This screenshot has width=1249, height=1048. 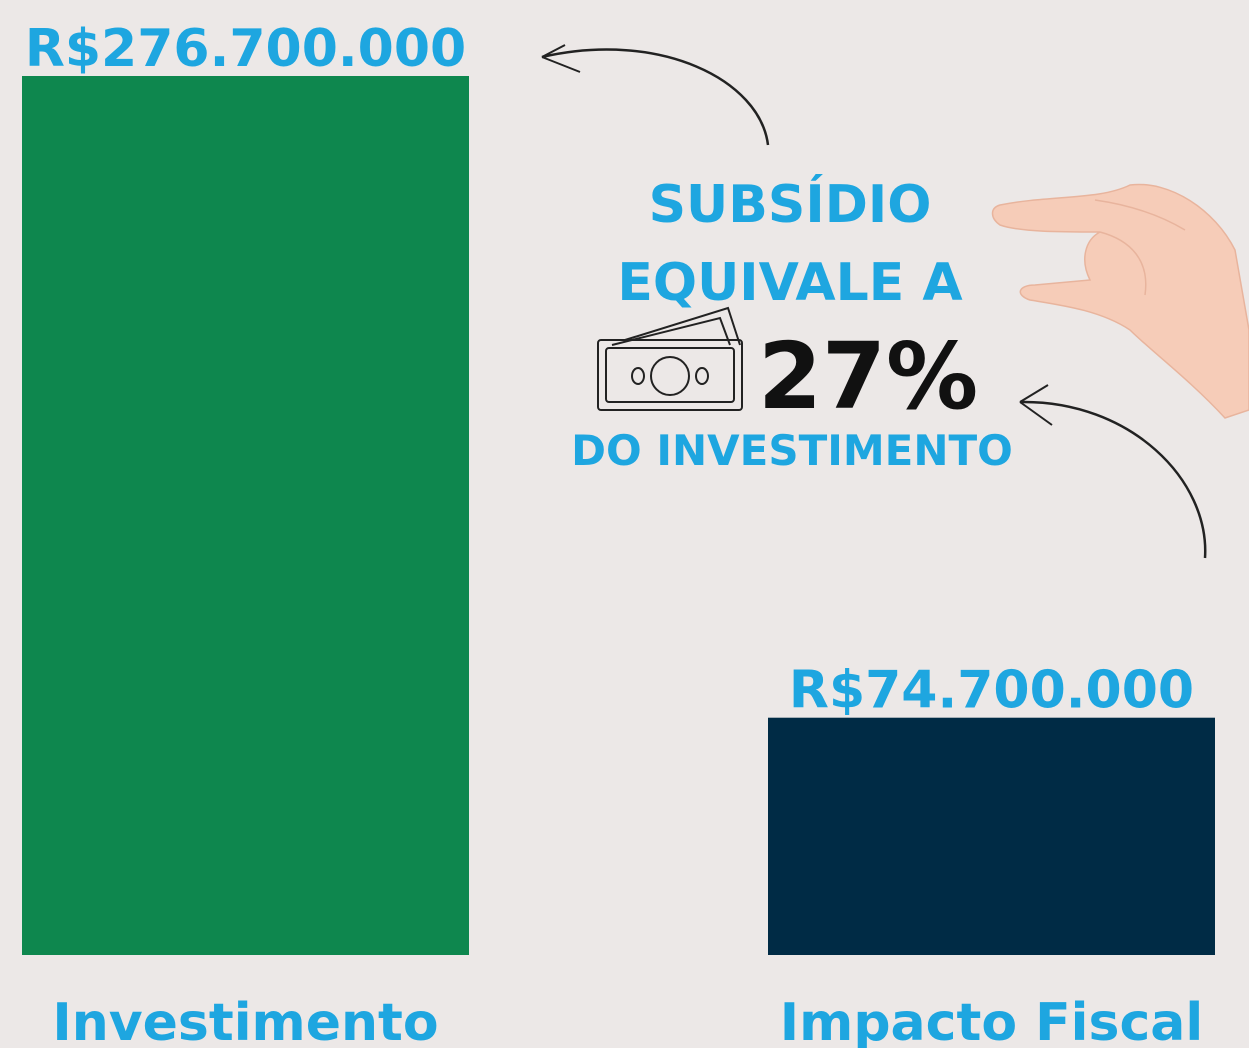 I want to click on bar, so click(x=991, y=836).